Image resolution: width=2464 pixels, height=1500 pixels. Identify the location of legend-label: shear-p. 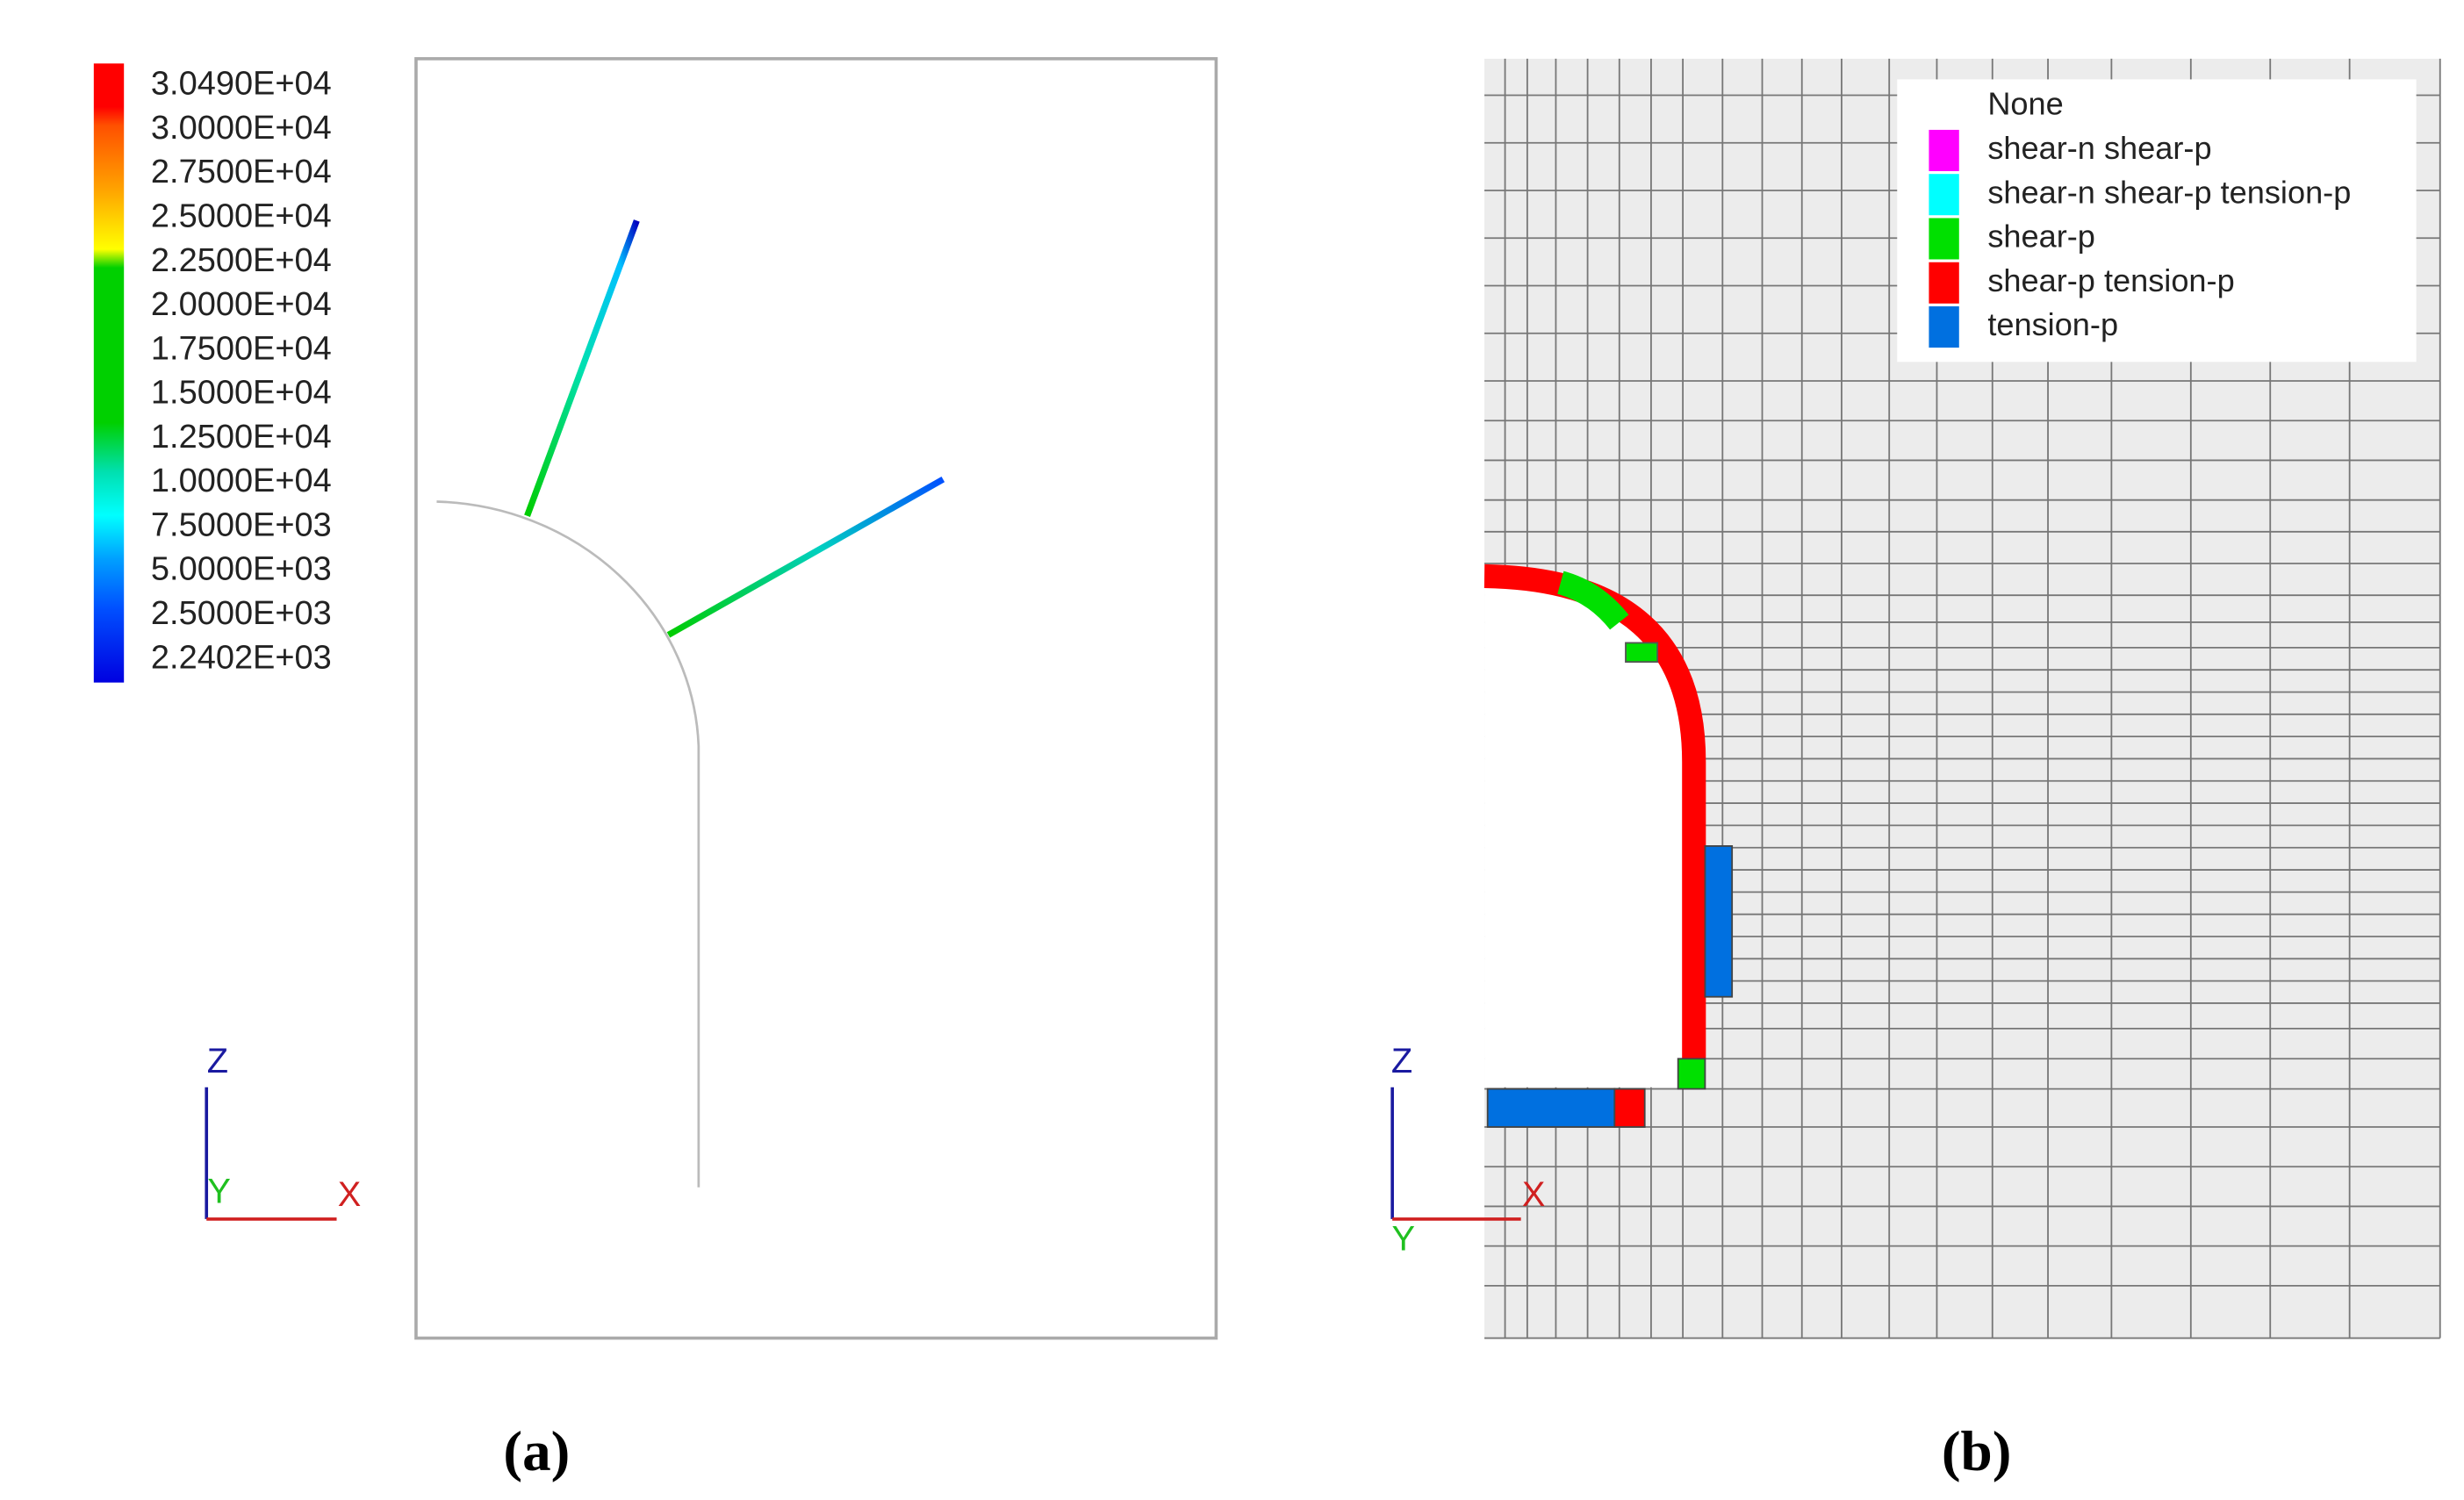
(2041, 237).